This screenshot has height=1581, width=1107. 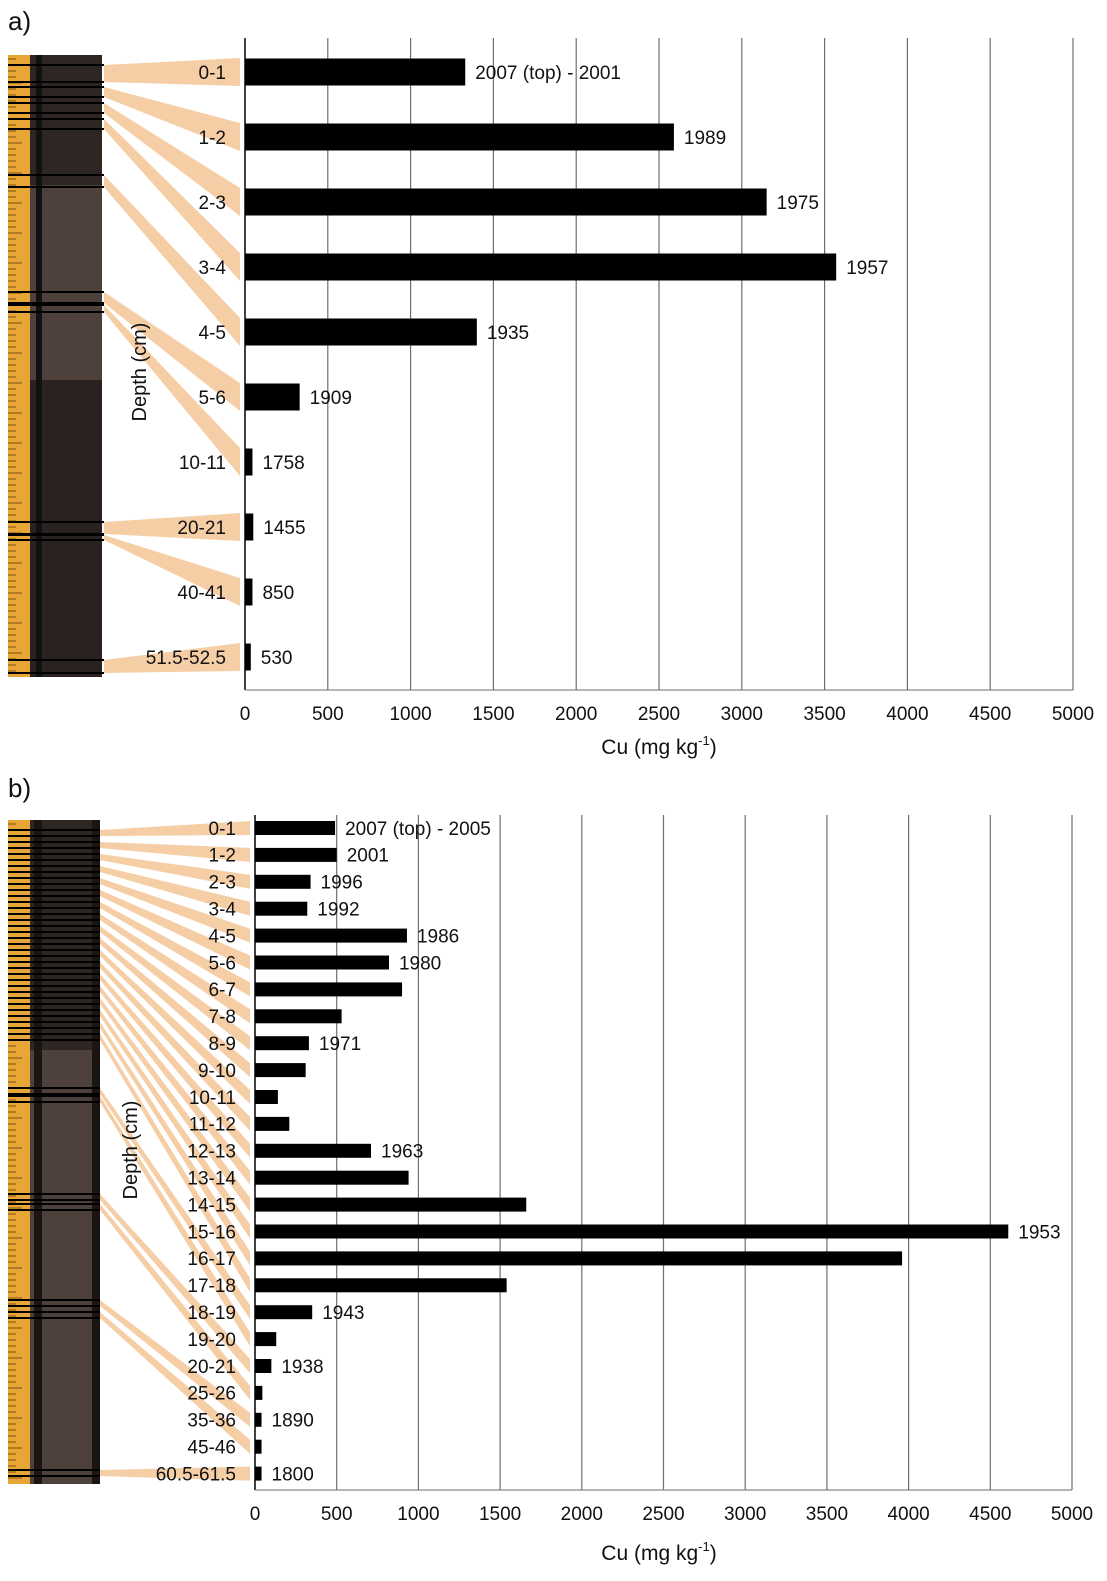 I want to click on date-annotation: 1909, so click(x=331, y=398).